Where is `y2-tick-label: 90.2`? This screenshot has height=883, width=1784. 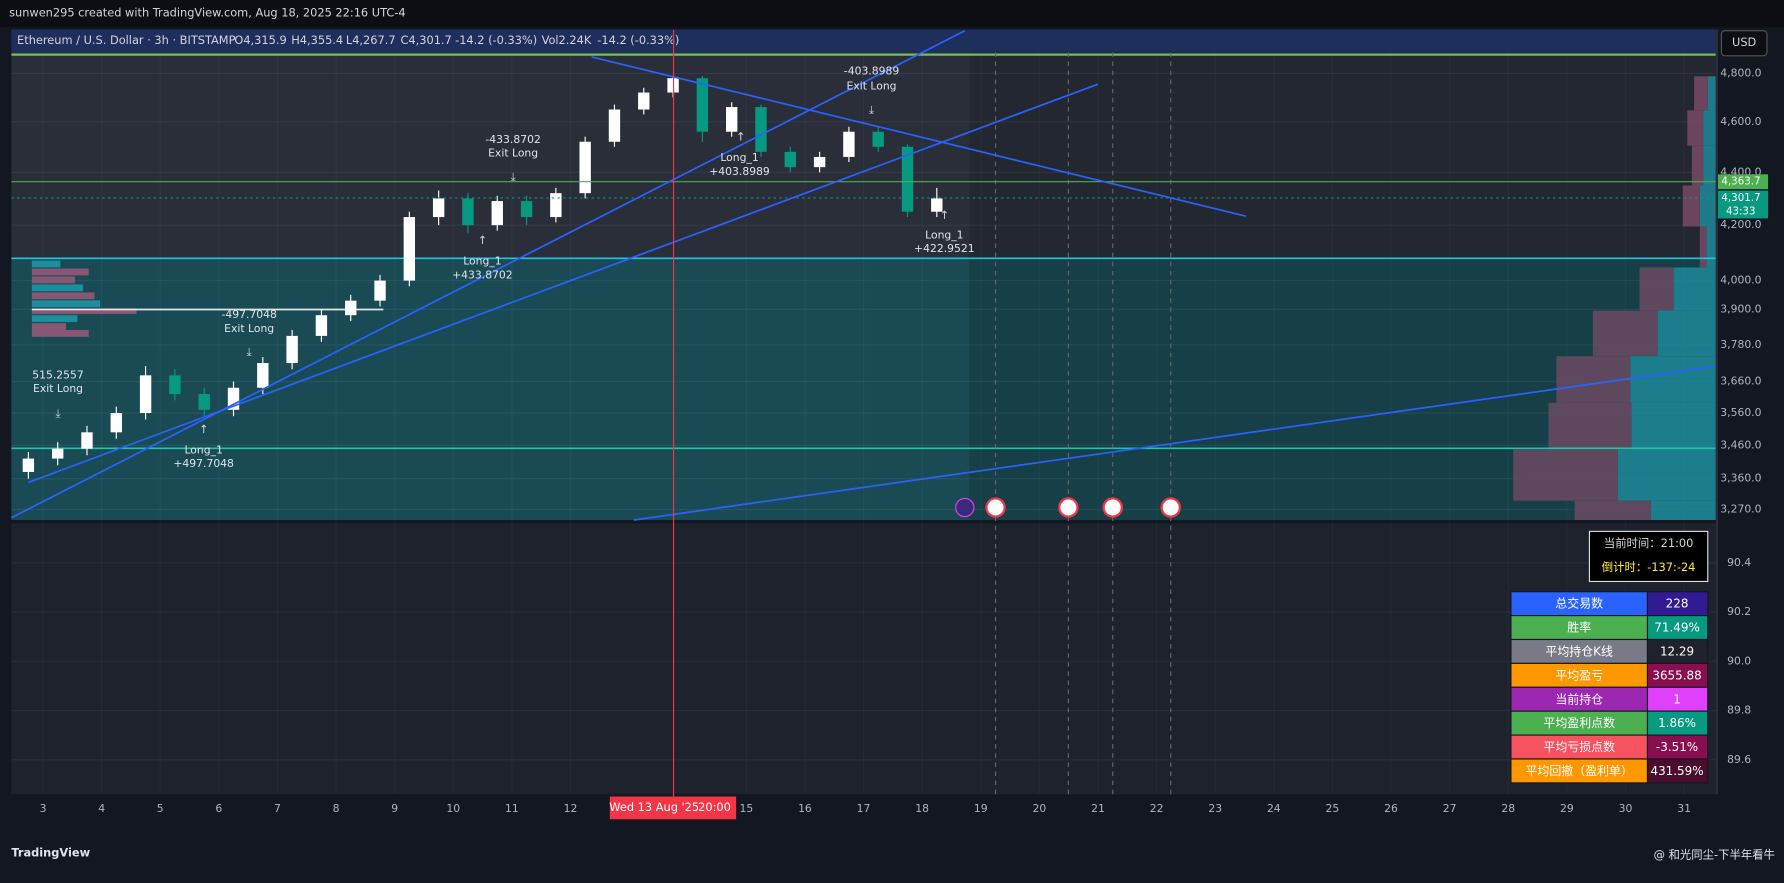
y2-tick-label: 90.2 is located at coordinates (1739, 611).